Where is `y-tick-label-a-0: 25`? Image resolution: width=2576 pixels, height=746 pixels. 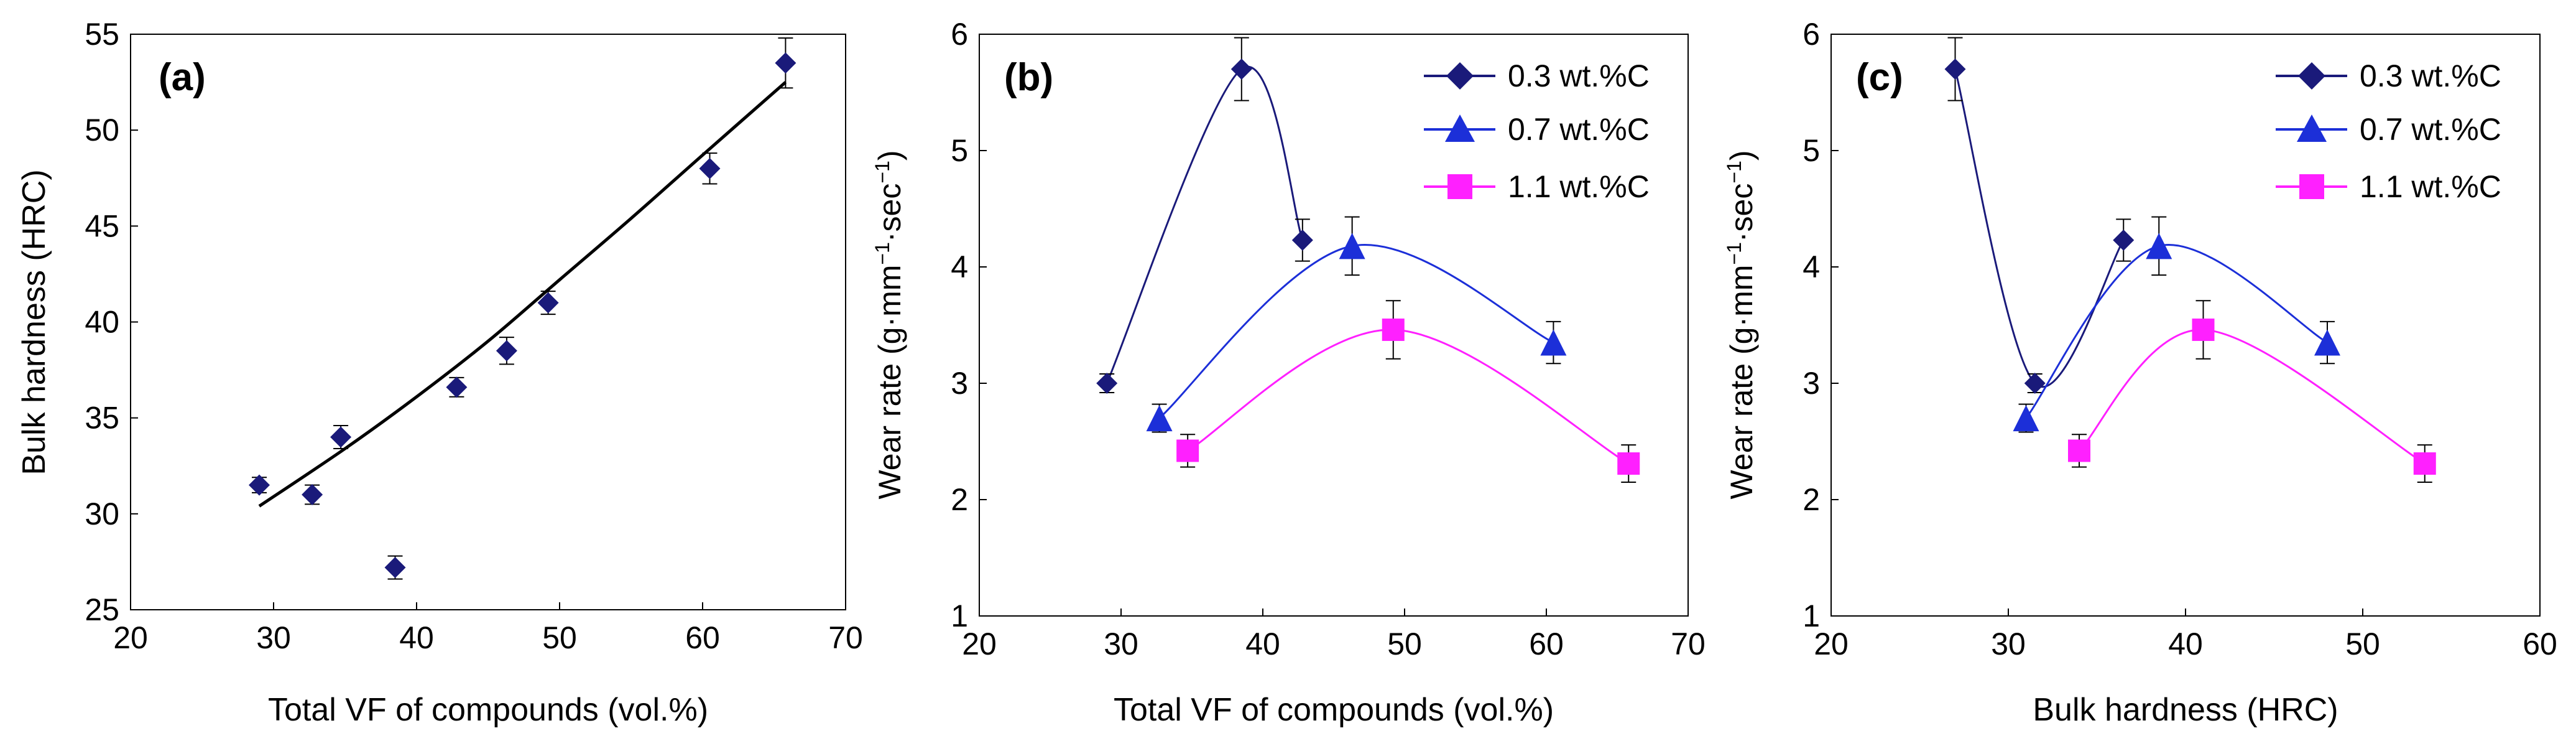
y-tick-label-a-0: 25 is located at coordinates (102, 609).